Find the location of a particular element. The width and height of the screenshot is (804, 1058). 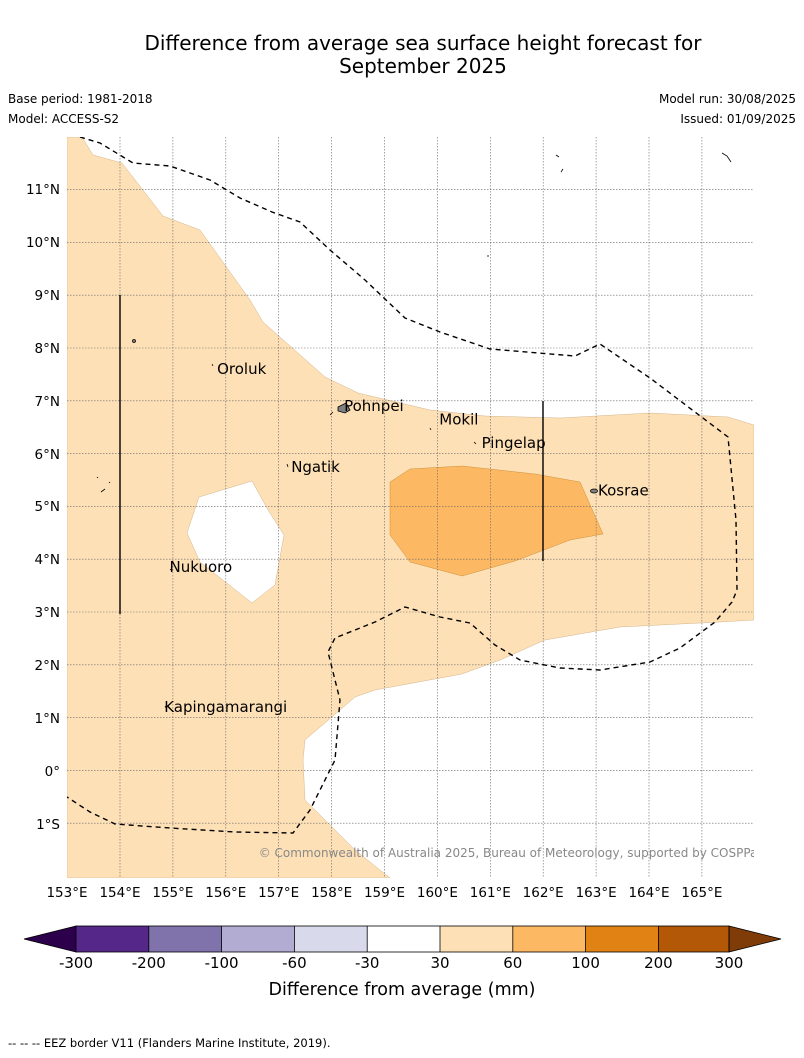

place-label-nukuoro: Nukuoro is located at coordinates (201, 567).